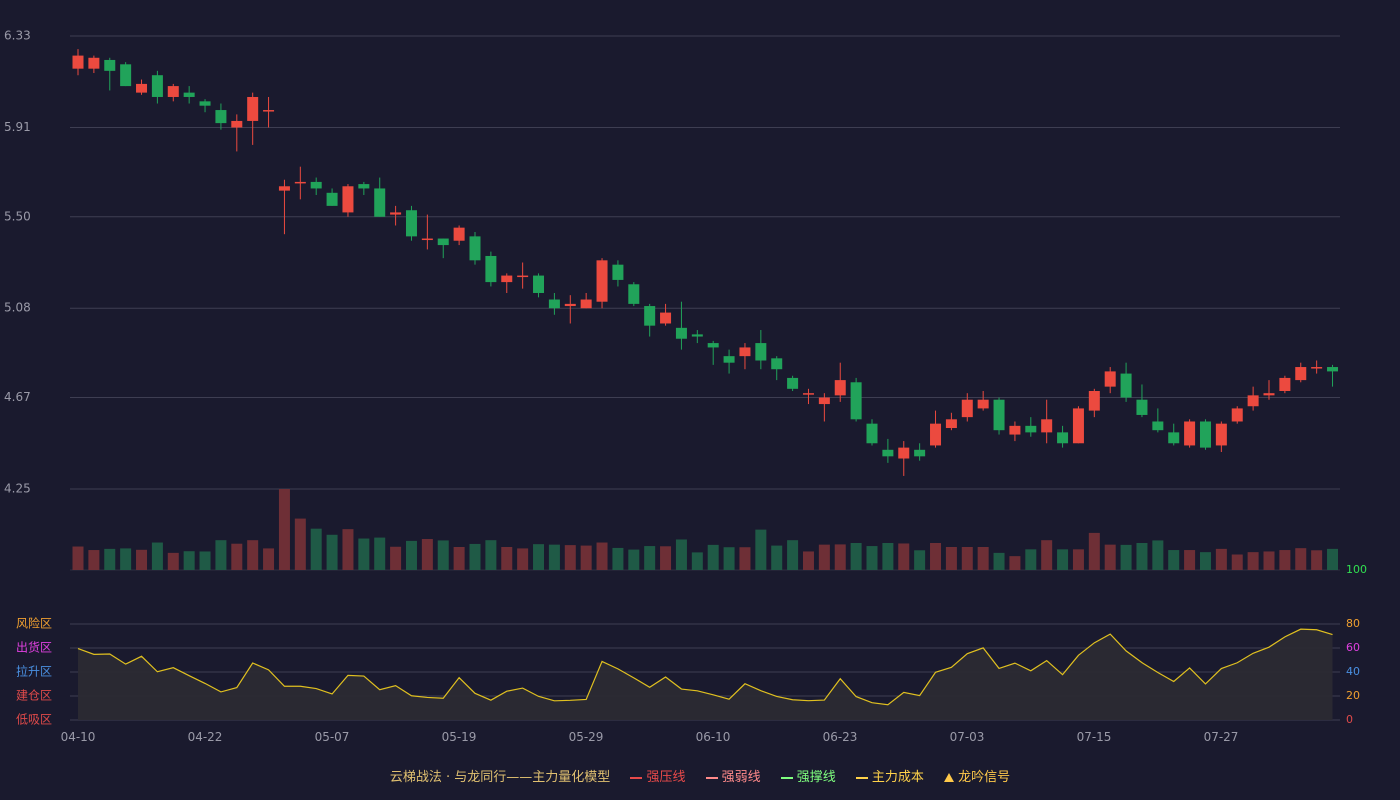 The width and height of the screenshot is (1400, 800). I want to click on legend-item-qiangcheng: 强撑线, so click(808, 775).